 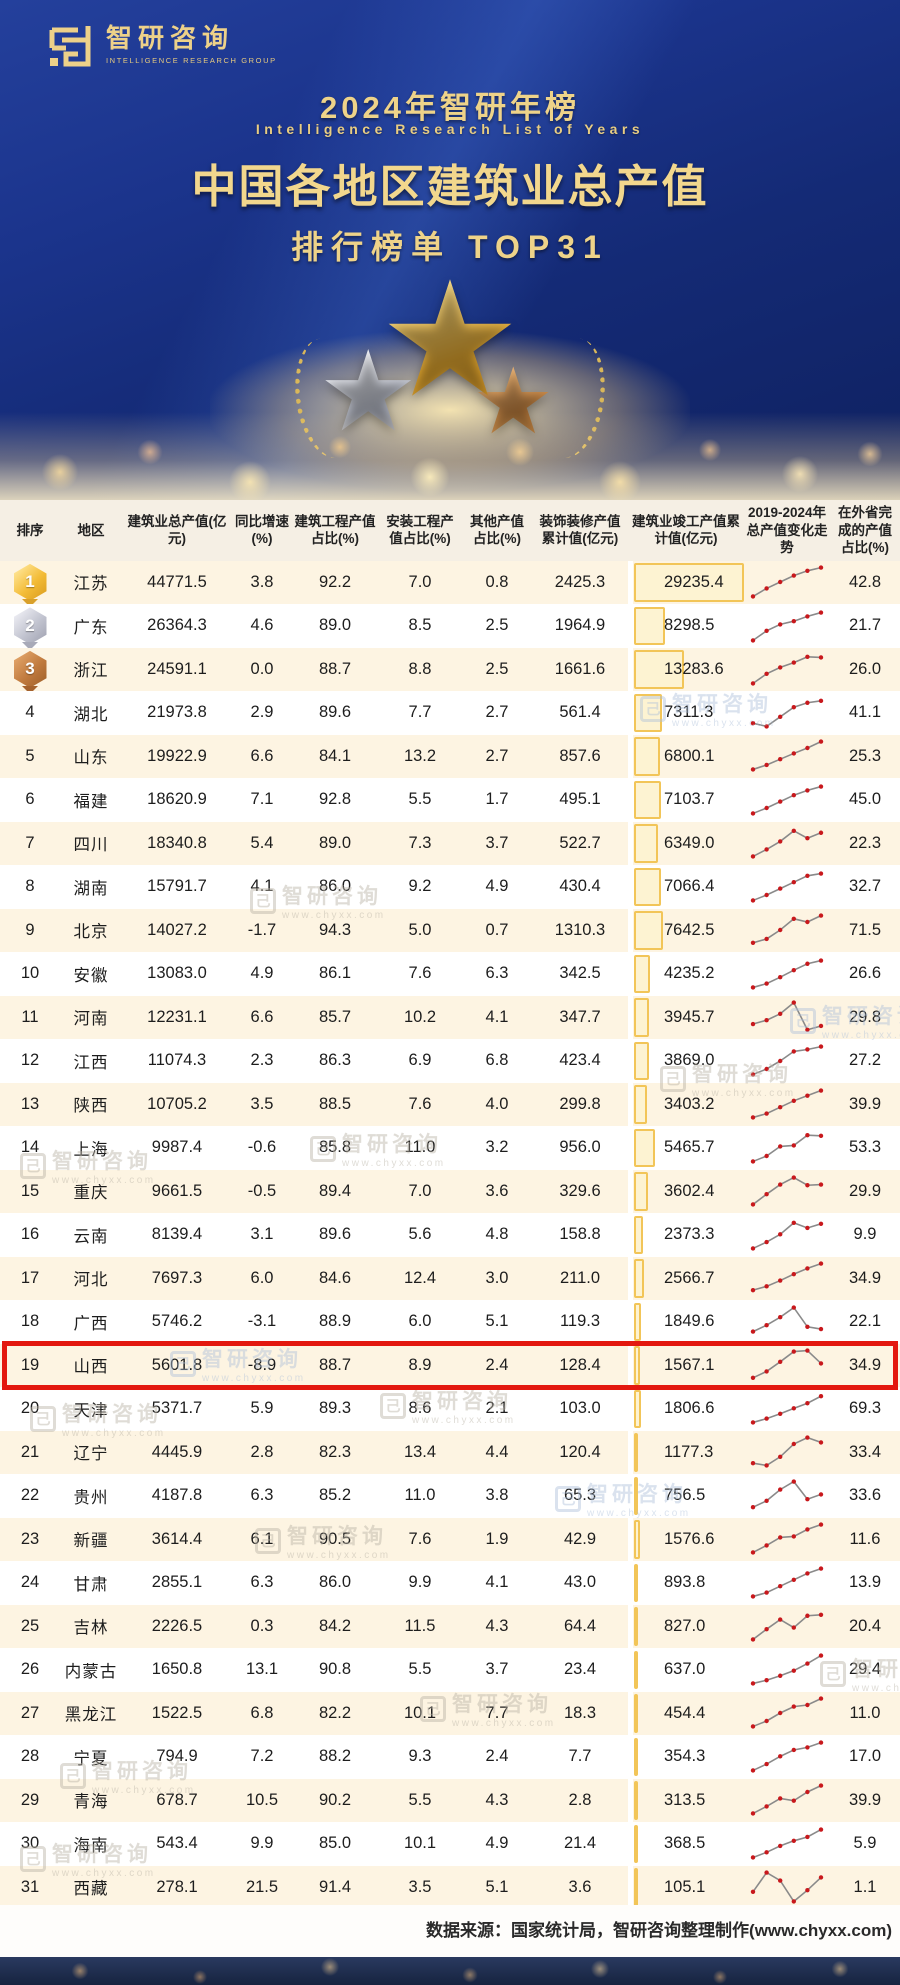 I want to click on yoy-growth-cell: 3.5, so click(x=262, y=1103).